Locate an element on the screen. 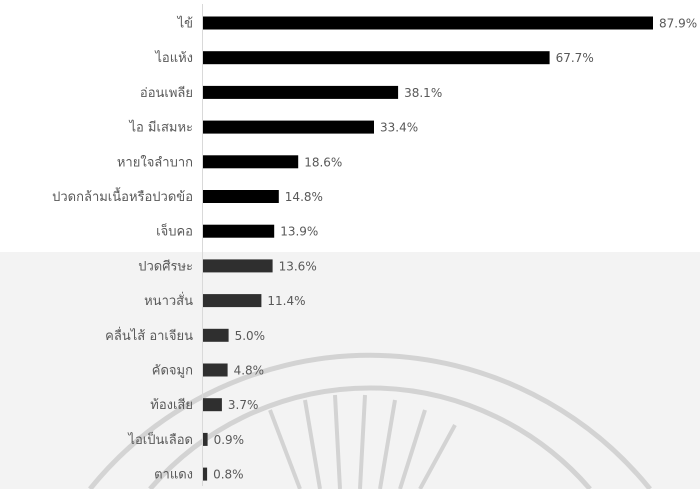 This screenshot has height=489, width=700. value-label: 38.1% is located at coordinates (423, 93).